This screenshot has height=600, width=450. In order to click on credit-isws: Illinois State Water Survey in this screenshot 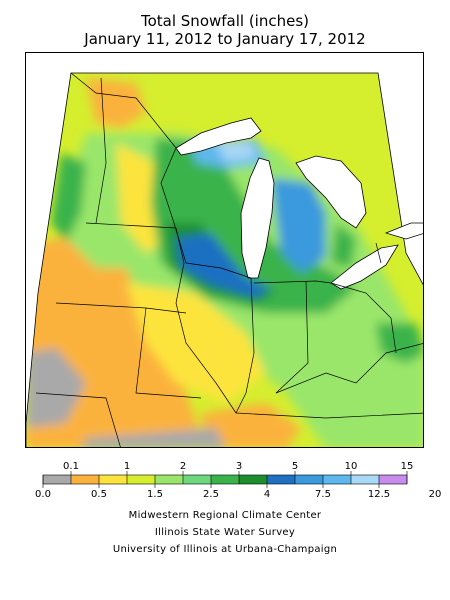, I will do `click(225, 532)`.